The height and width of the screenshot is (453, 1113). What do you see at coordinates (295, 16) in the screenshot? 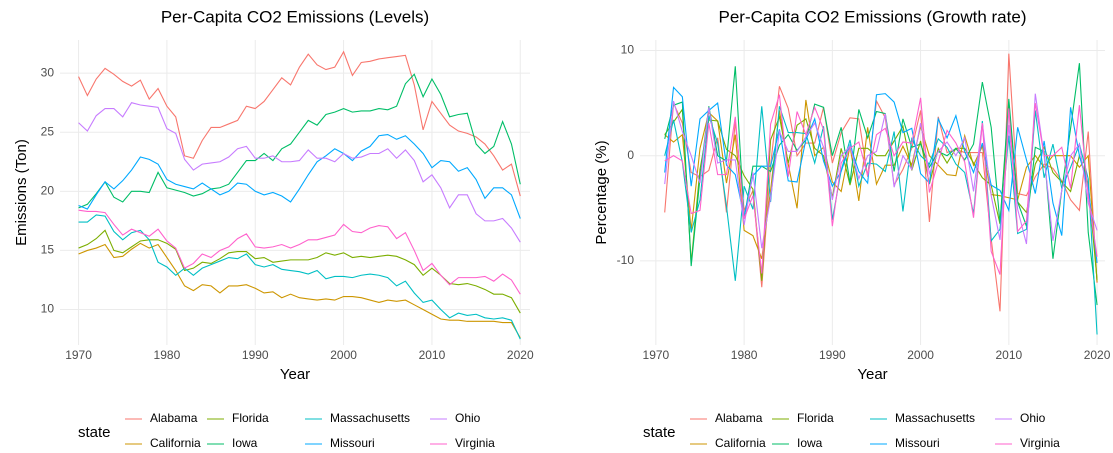
I see `chart-title: Per-Capita CO2 Emissions (Levels)` at bounding box center [295, 16].